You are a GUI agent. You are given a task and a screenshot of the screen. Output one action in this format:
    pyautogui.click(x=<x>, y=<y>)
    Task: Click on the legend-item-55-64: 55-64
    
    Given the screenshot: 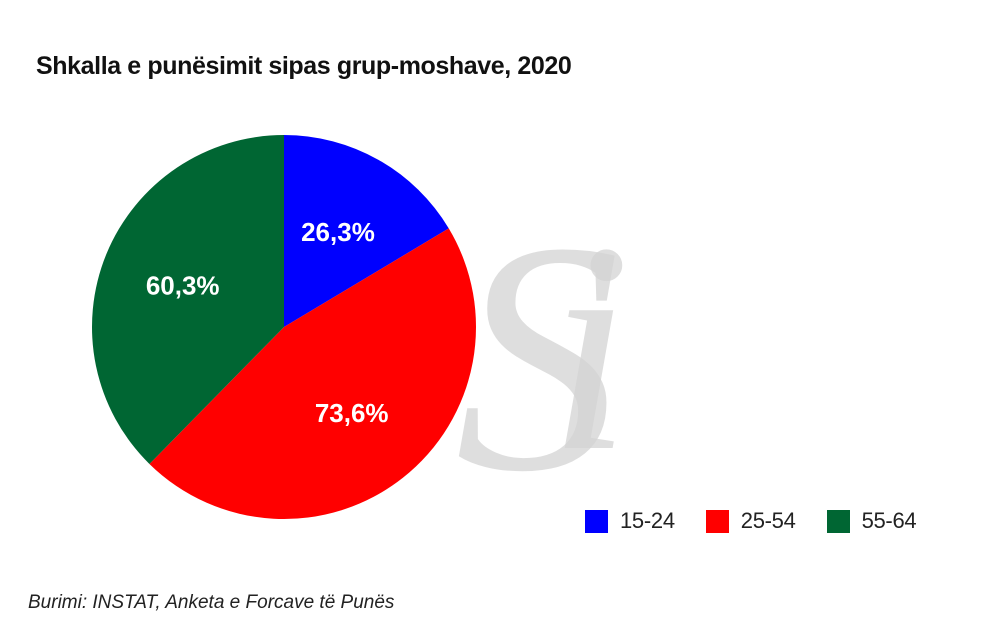 What is the action you would take?
    pyautogui.click(x=871, y=521)
    